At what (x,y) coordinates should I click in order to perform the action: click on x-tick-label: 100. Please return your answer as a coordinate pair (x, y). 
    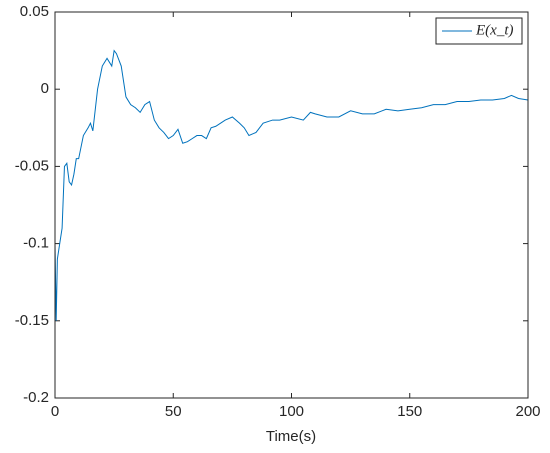
    Looking at the image, I should click on (291, 411).